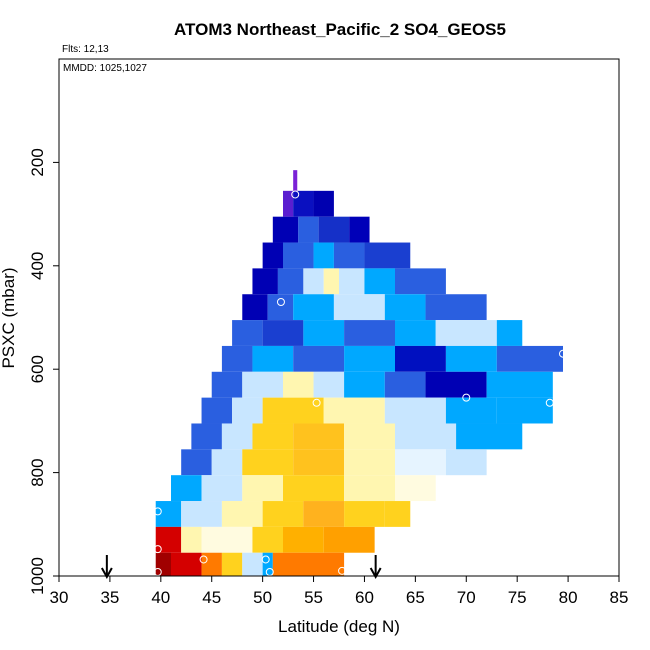  Describe the element at coordinates (85, 49) in the screenshot. I see `flights-annotation: Flts: 12,13` at that location.